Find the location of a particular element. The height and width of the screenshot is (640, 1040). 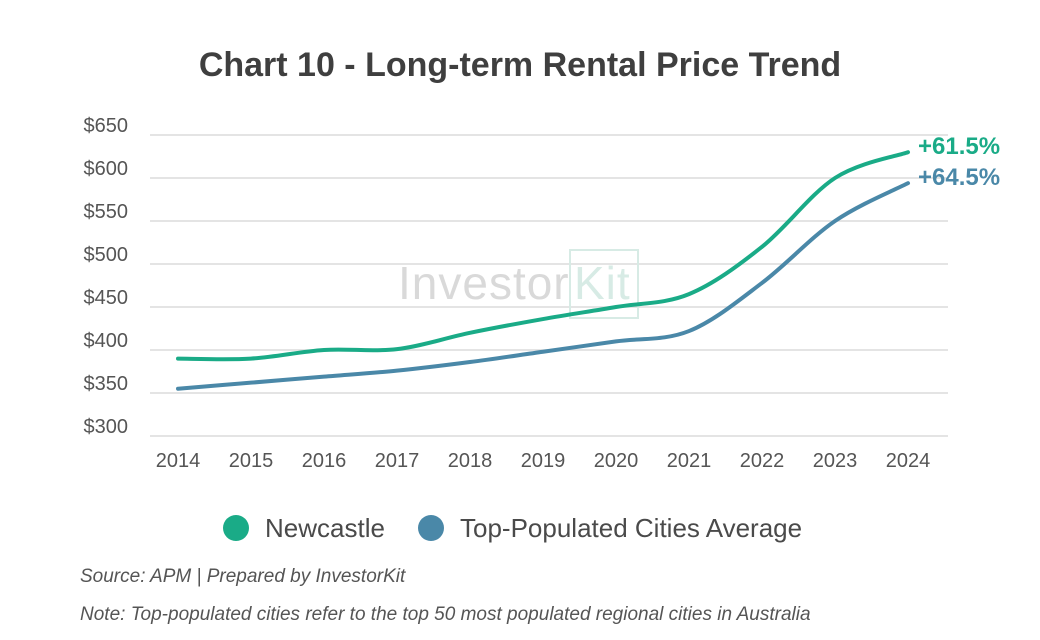

y-tick-label: $450 is located at coordinates (106, 298).